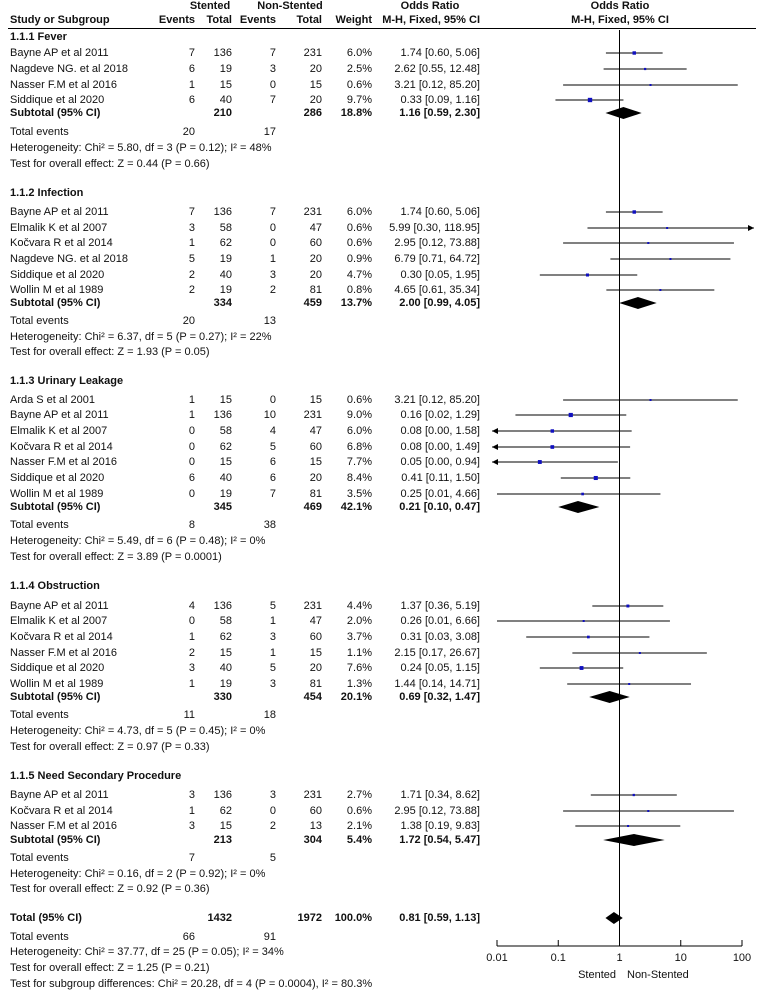  What do you see at coordinates (47, 193) in the screenshot?
I see `subgroup-title: 1.1.2 Infection` at bounding box center [47, 193].